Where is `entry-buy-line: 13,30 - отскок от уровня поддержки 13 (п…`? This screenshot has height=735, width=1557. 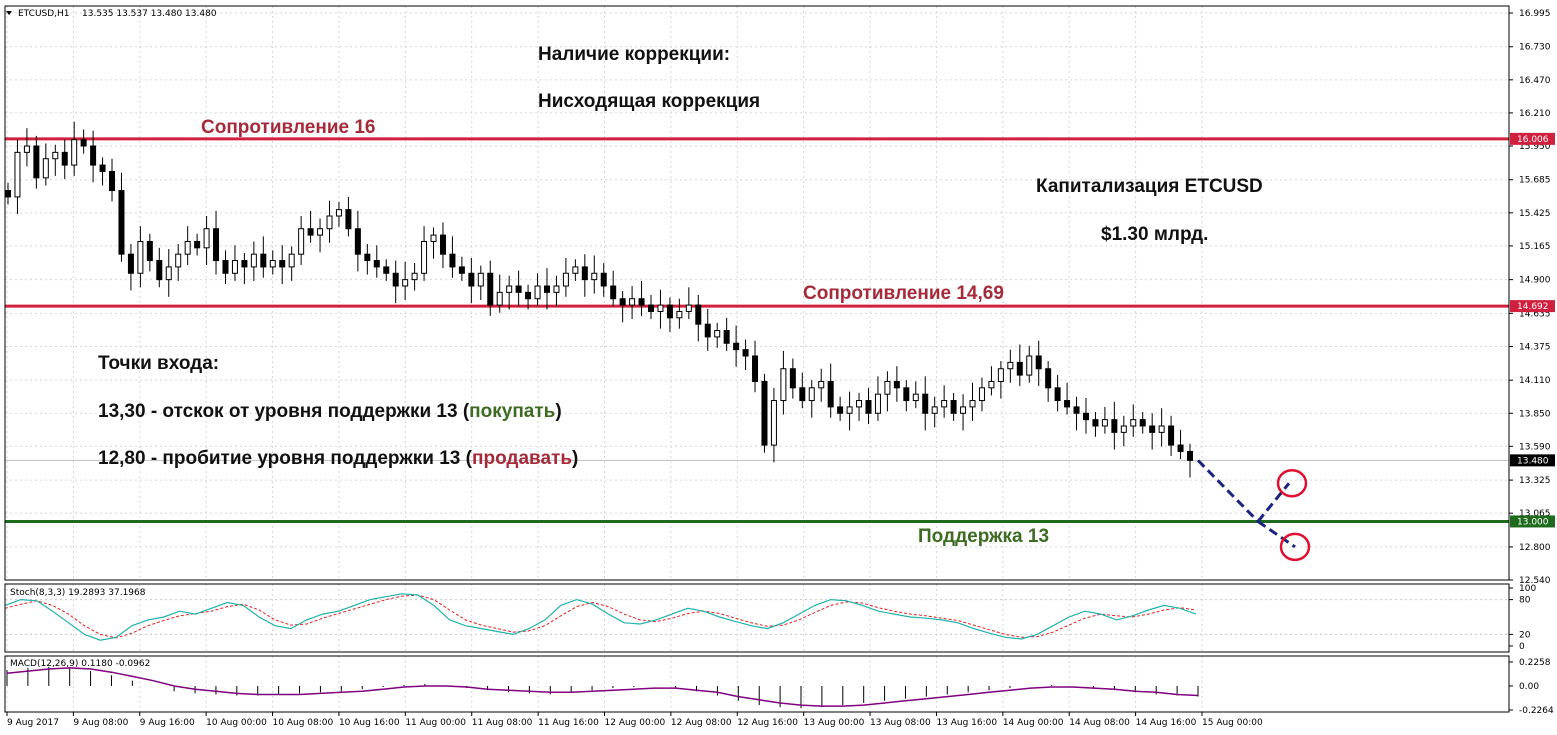
entry-buy-line: 13,30 - отскок от уровня поддержки 13 (п… is located at coordinates (330, 412).